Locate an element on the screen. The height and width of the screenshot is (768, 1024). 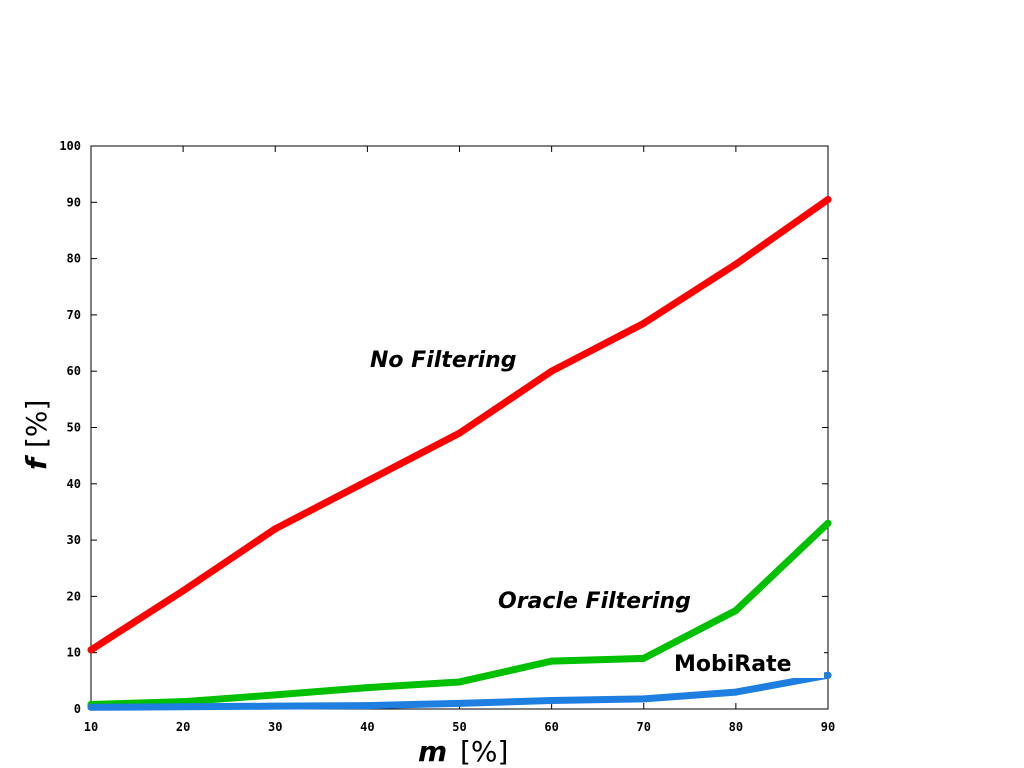
y-axis-unit: [%] is located at coordinates (36, 424).